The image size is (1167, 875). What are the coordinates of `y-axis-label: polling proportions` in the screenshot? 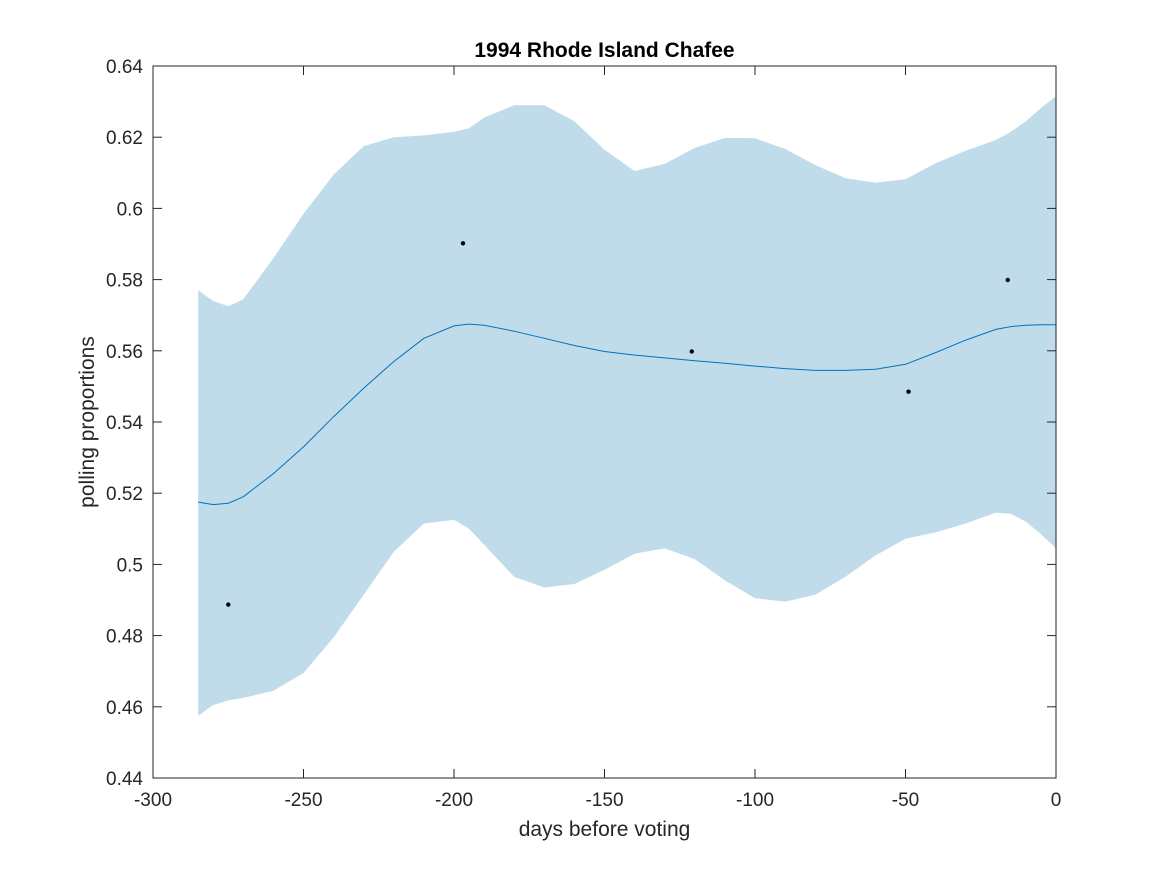 It's located at (87, 422).